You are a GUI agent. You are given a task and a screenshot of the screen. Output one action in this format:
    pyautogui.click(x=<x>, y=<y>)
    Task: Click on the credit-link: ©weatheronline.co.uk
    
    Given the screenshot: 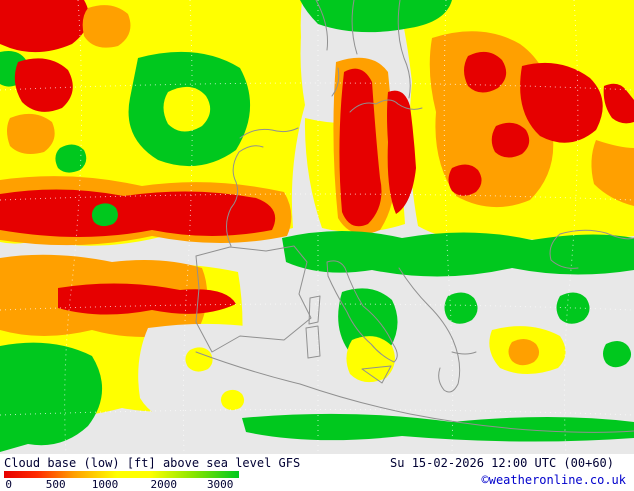 What is the action you would take?
    pyautogui.click(x=554, y=480)
    